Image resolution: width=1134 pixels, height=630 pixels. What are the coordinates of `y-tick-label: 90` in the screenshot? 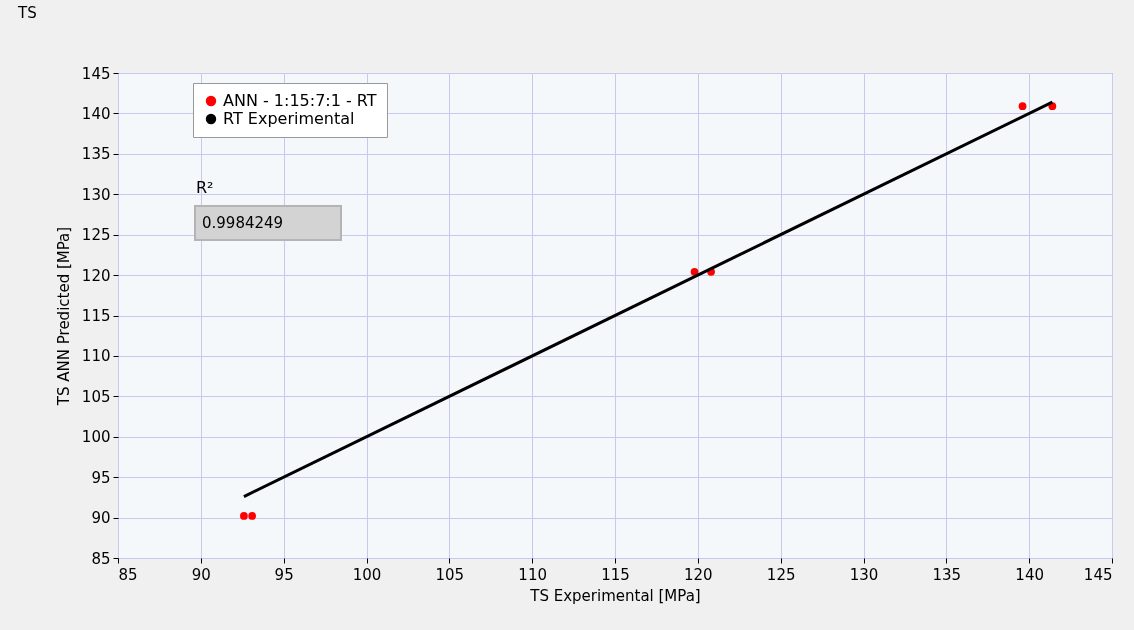 It's located at (101, 518).